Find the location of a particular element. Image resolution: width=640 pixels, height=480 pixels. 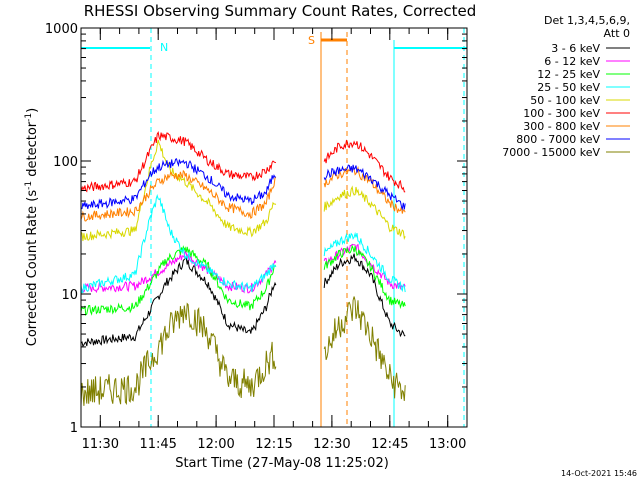

series-line-0-a is located at coordinates (178, 302).